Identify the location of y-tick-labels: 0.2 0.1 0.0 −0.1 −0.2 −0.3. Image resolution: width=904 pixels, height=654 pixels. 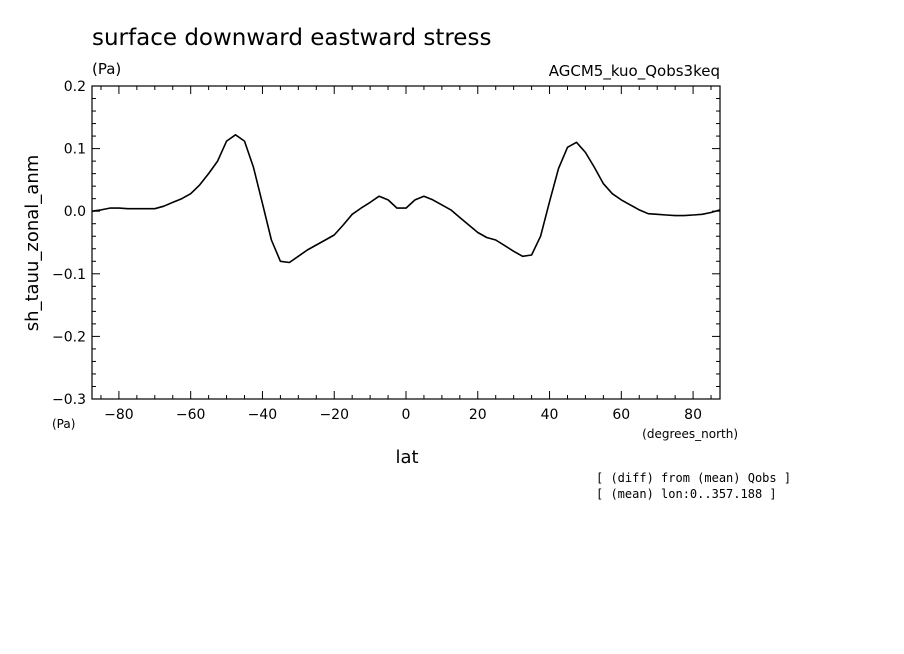
(69, 243).